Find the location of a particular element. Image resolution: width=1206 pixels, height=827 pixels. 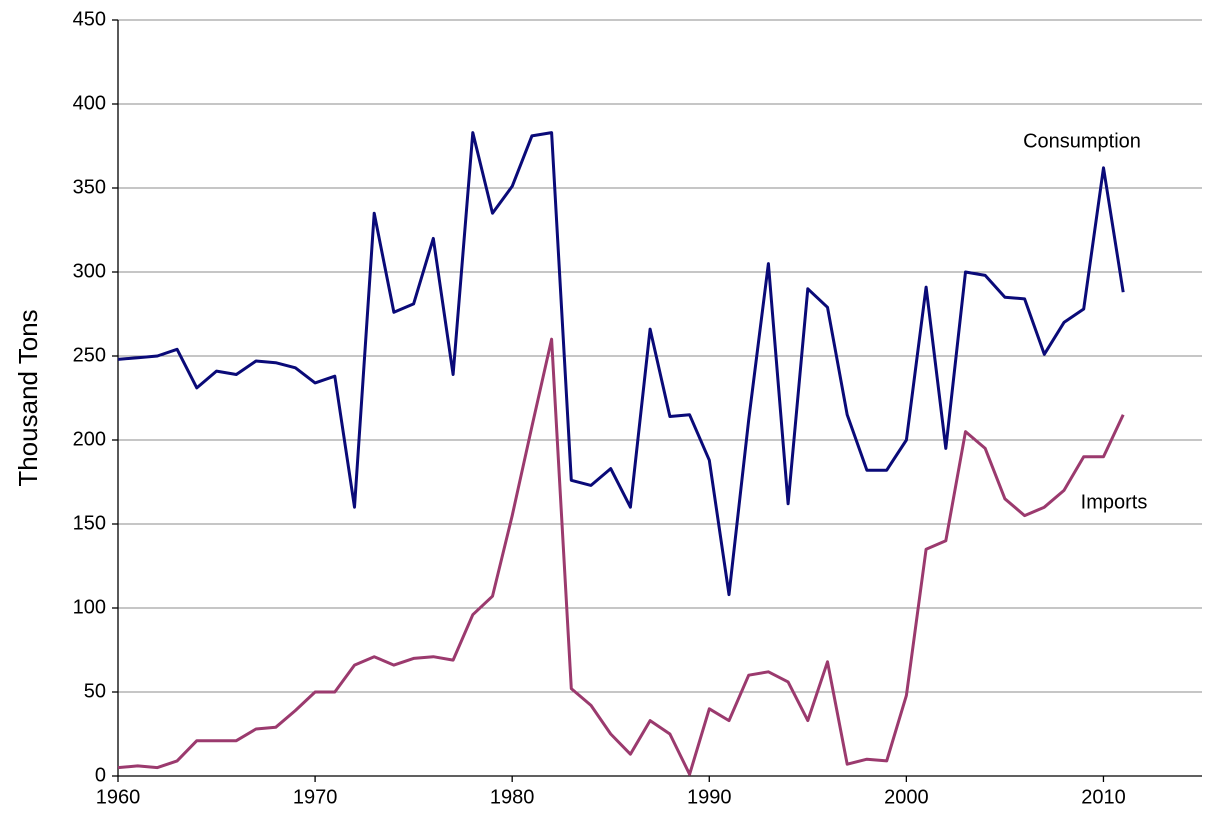

x-tick-label: 2010 is located at coordinates (1103, 797).